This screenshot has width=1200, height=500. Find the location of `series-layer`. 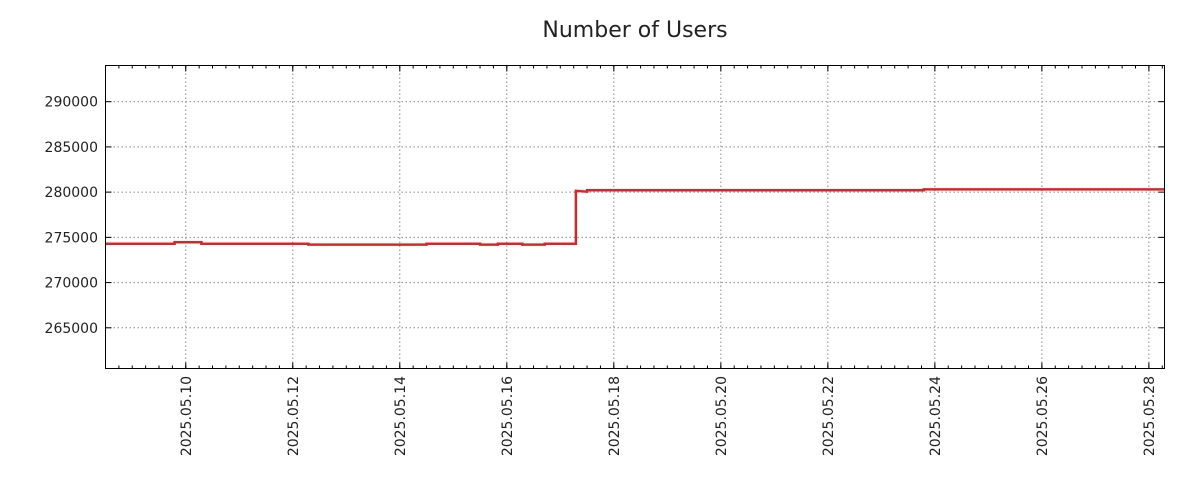

series-layer is located at coordinates (635, 217).